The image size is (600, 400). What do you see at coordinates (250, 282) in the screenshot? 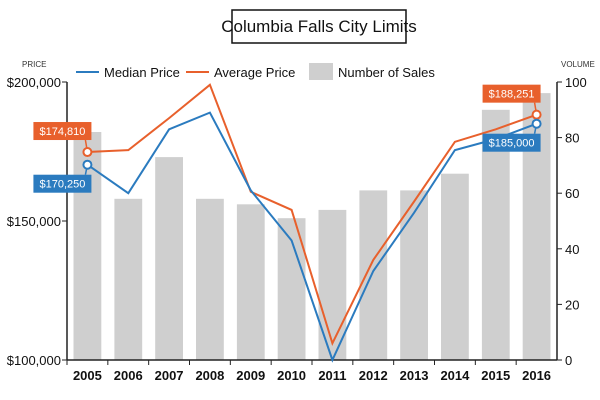
I see `sales-bar-2009` at bounding box center [250, 282].